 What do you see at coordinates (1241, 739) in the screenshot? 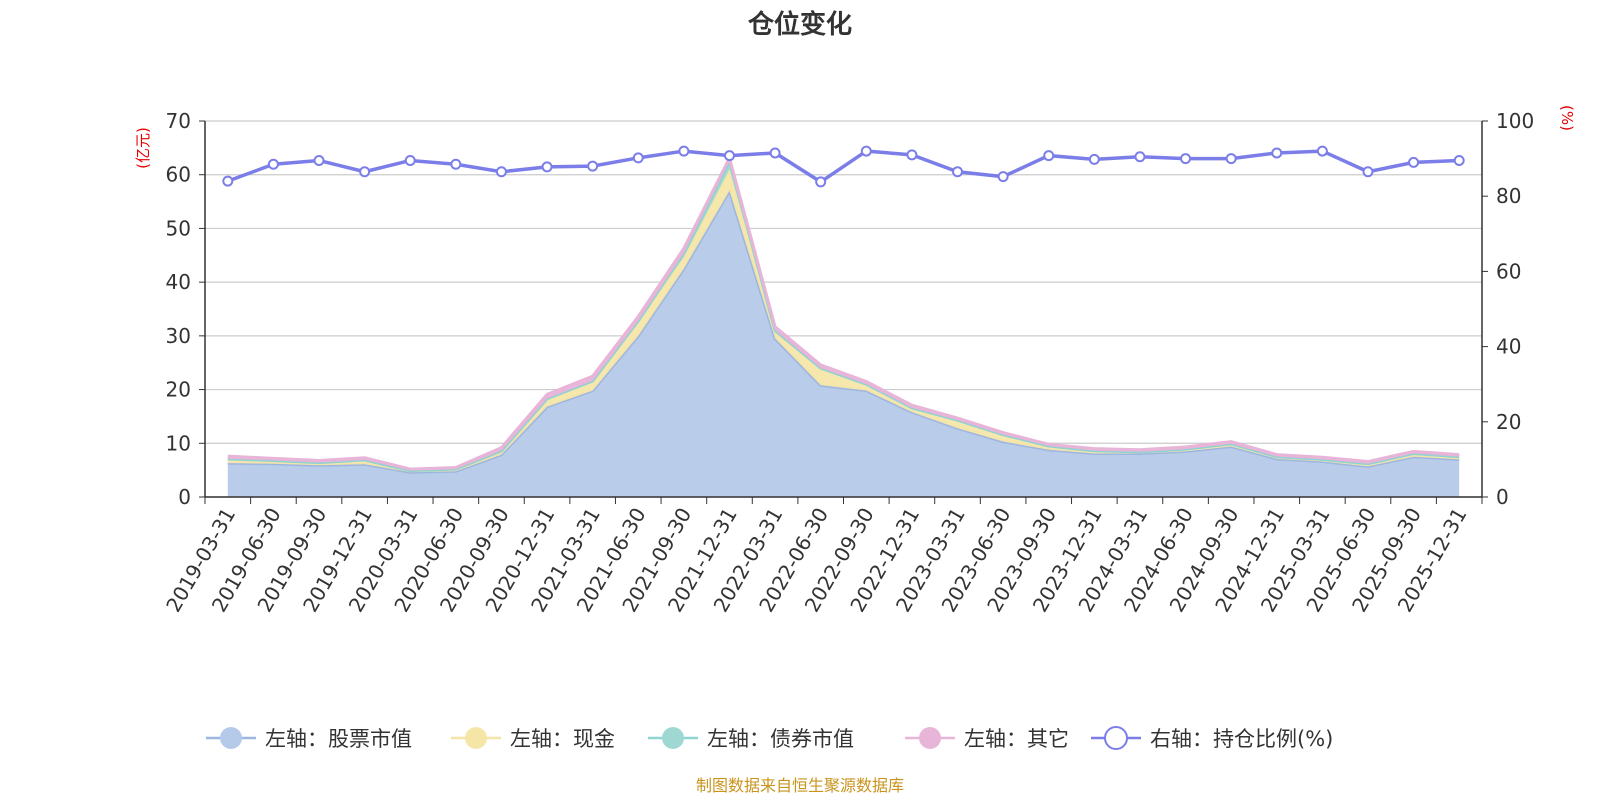
I see `legend-label: 右轴：持仓比例(%)` at bounding box center [1241, 739].